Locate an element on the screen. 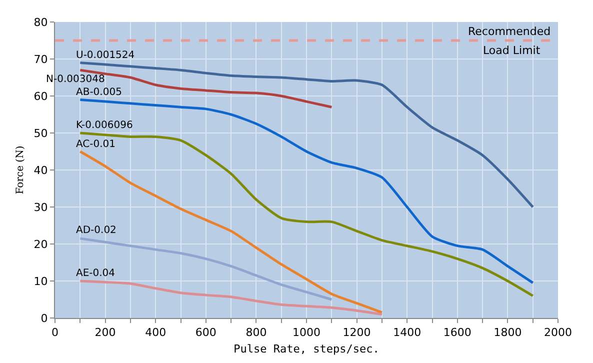 The height and width of the screenshot is (363, 593). x-tick-label: 600 is located at coordinates (205, 333).